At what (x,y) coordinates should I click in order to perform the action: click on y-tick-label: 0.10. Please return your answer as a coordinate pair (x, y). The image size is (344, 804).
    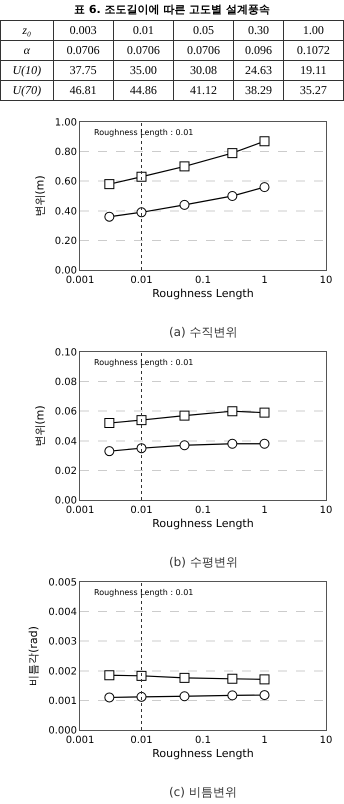
    Looking at the image, I should click on (65, 353).